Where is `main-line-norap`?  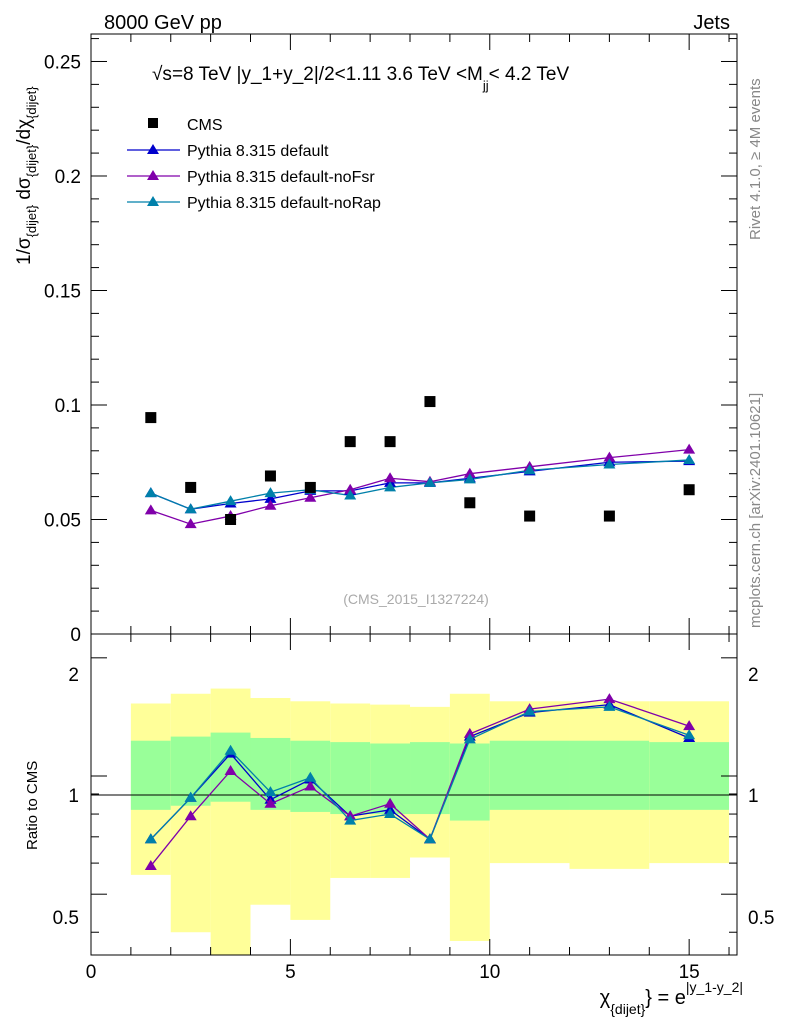
main-line-norap is located at coordinates (420, 484).